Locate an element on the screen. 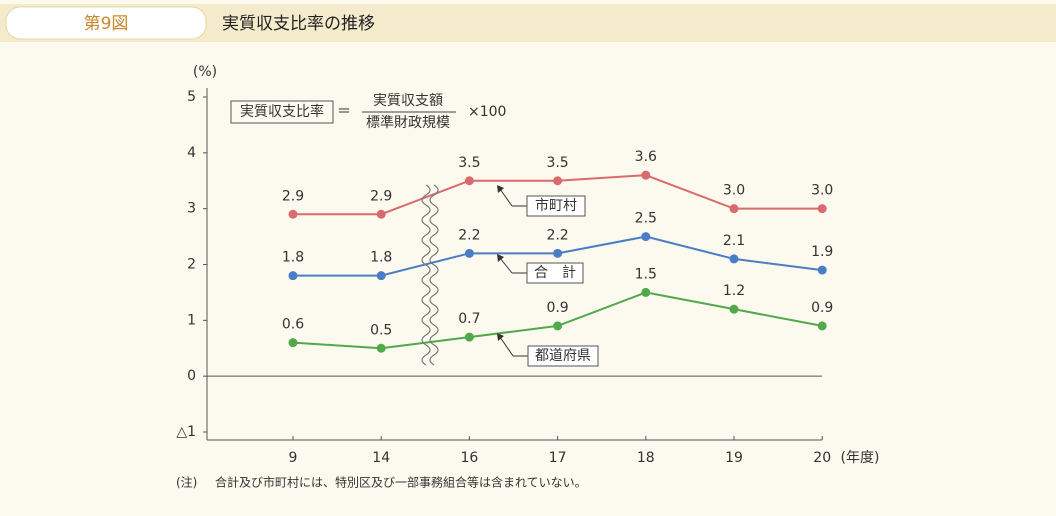  formula-box is located at coordinates (282, 112).